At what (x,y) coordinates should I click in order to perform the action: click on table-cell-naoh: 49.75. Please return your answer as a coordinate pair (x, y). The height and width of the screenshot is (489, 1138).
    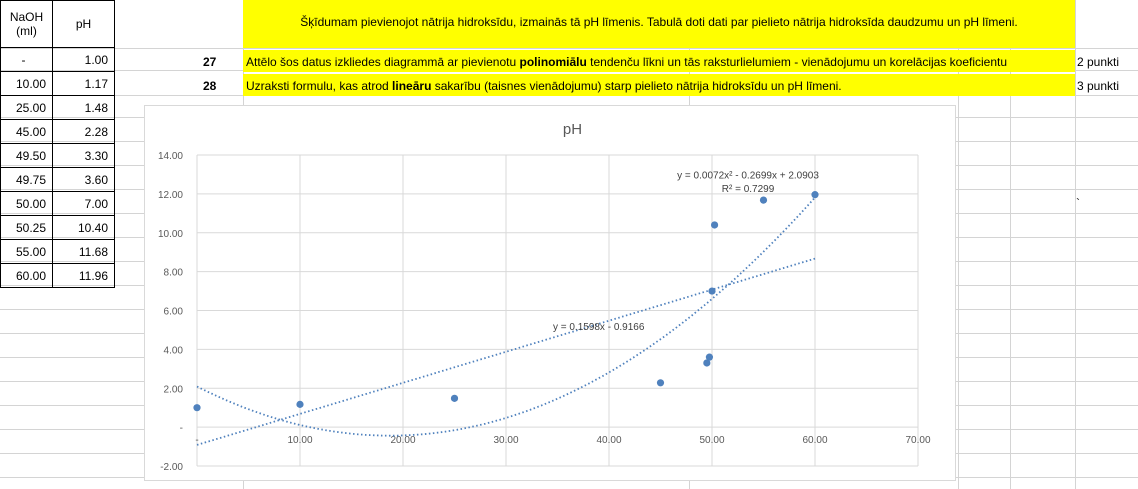
    Looking at the image, I should click on (26, 180).